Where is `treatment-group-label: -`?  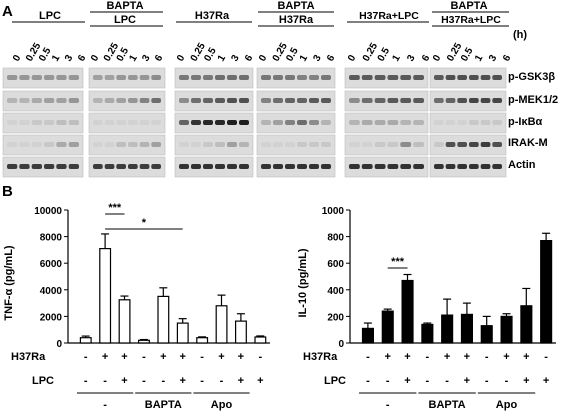
treatment-group-label: - is located at coordinates (388, 405).